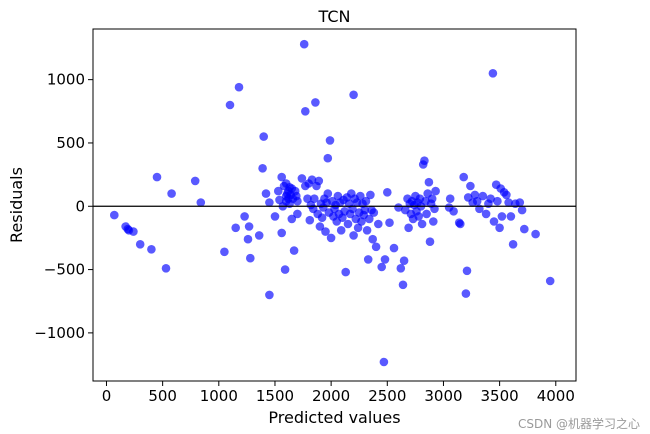 The width and height of the screenshot is (650, 434). What do you see at coordinates (107, 396) in the screenshot?
I see `x-tick-label: 0` at bounding box center [107, 396].